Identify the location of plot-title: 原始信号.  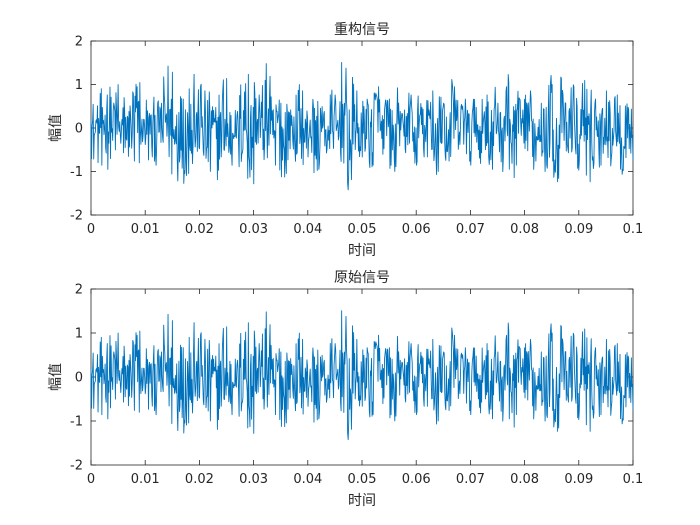
(362, 278).